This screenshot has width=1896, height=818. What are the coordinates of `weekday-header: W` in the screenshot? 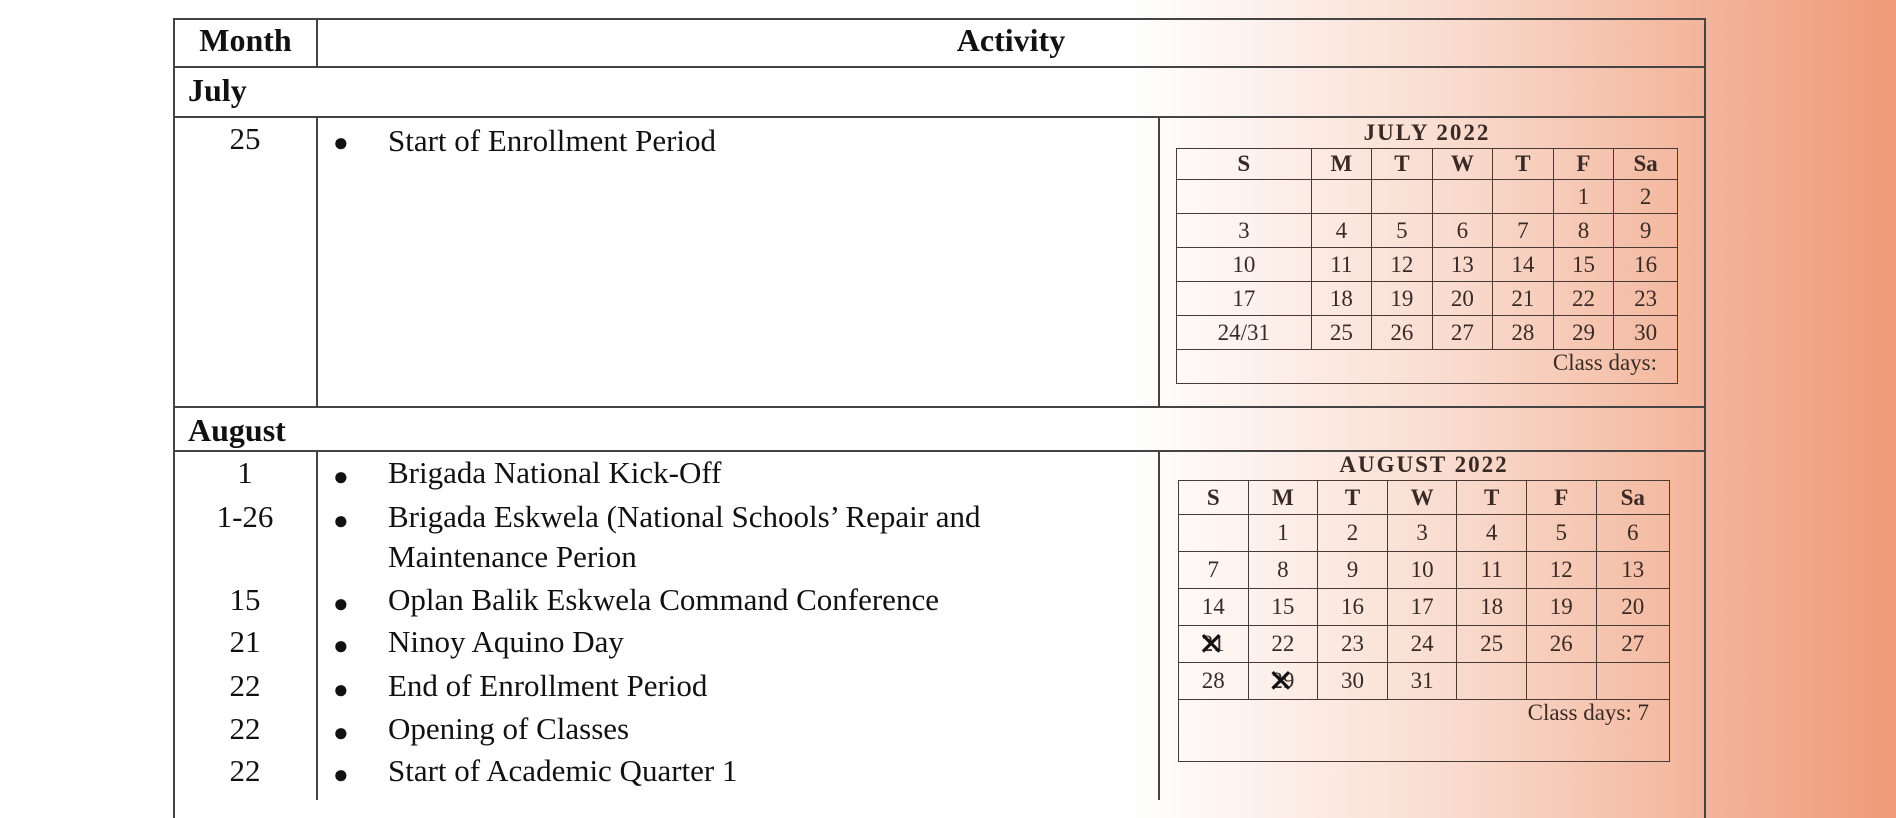 It's located at (1462, 164).